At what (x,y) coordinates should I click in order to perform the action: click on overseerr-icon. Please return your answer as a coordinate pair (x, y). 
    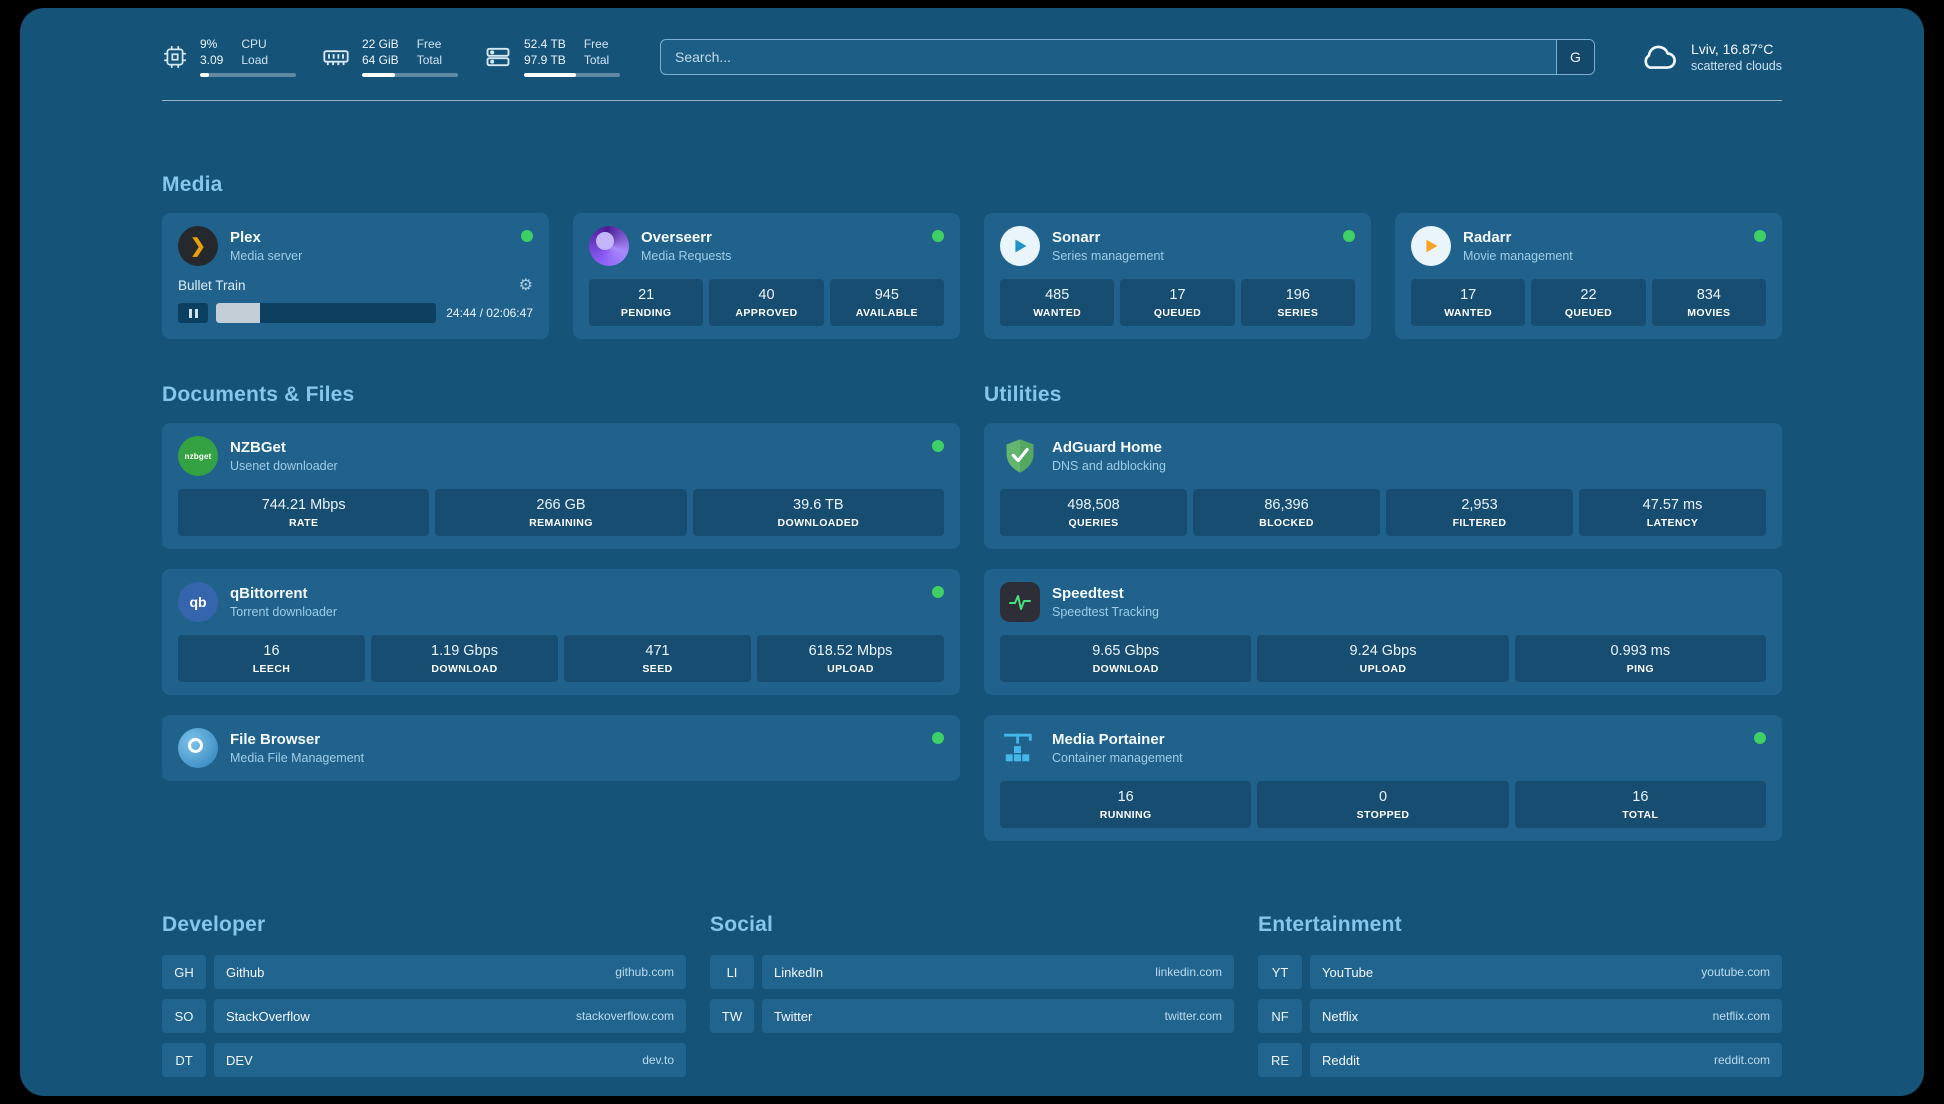
    Looking at the image, I should click on (609, 246).